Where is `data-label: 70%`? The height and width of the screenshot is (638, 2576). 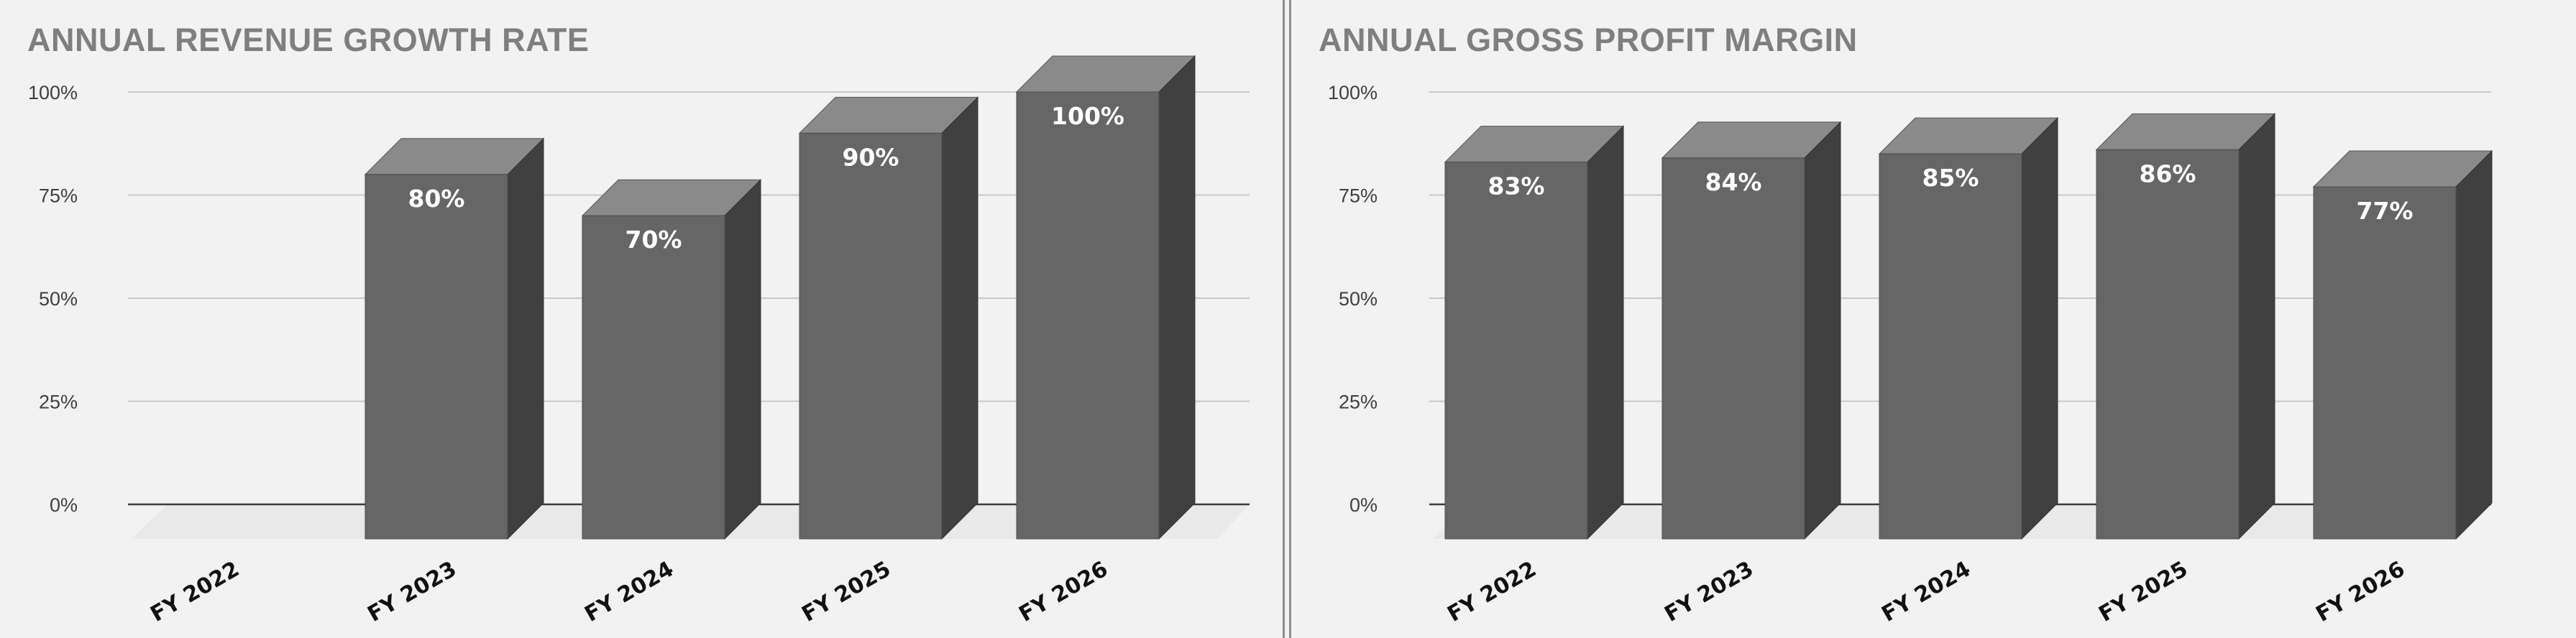 data-label: 70% is located at coordinates (653, 240).